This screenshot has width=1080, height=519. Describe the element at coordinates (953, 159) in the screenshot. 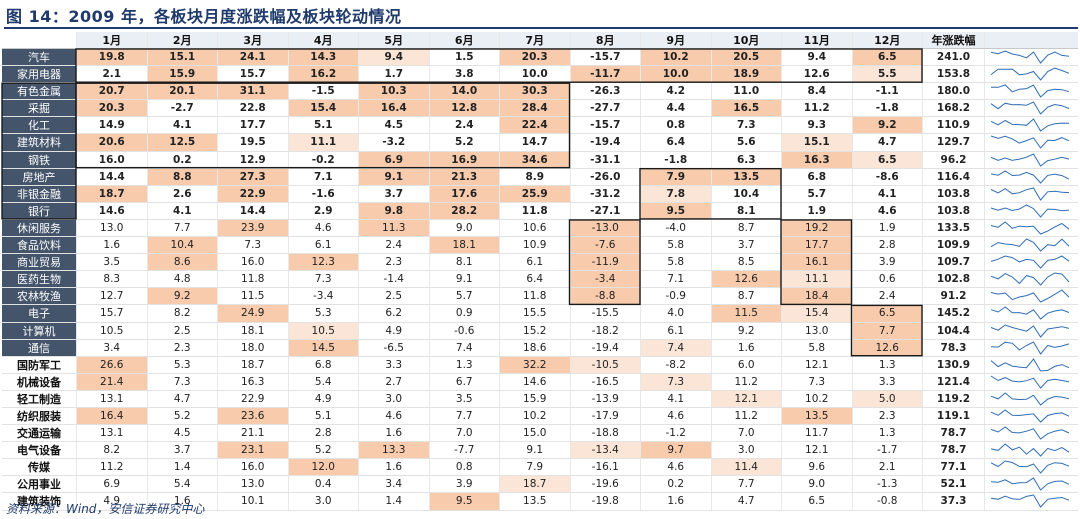

I see `year-return: 96.2` at that location.